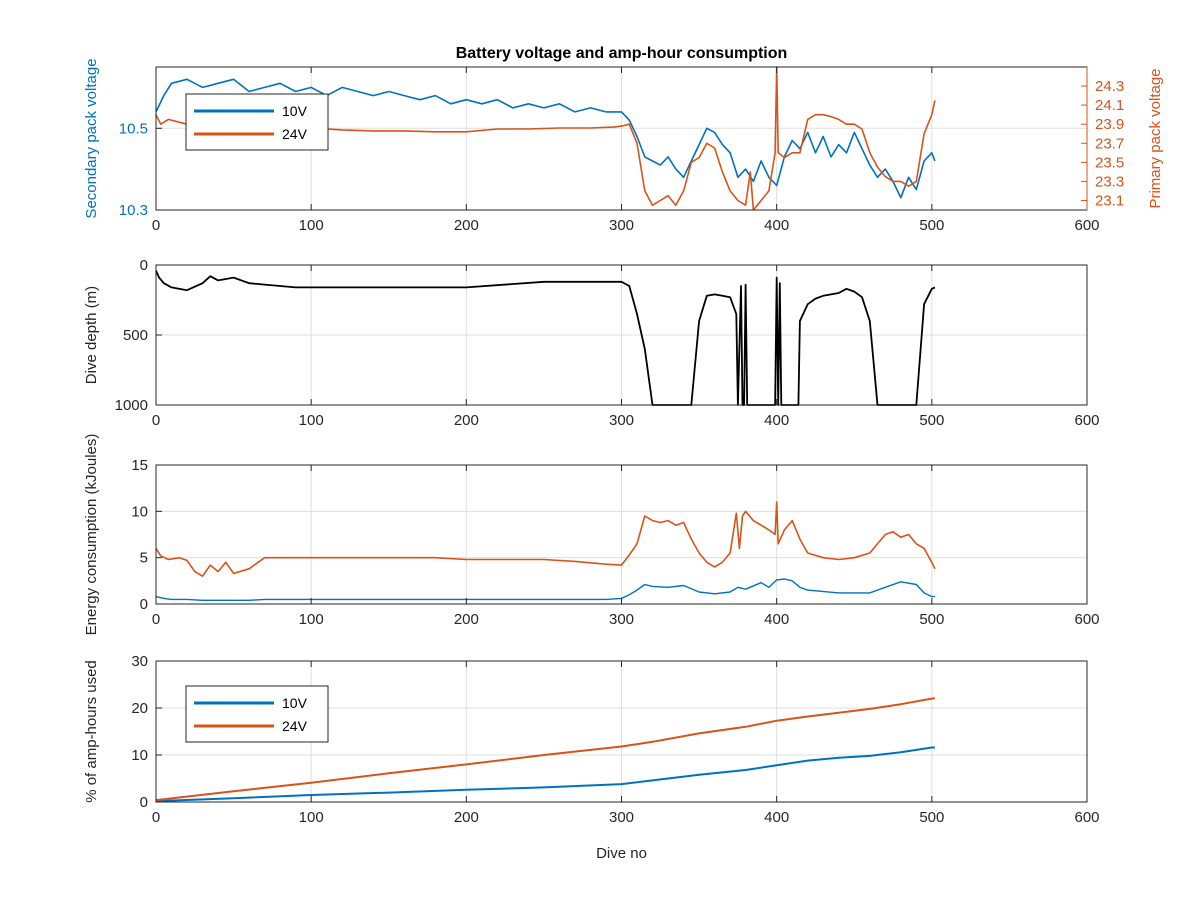 The width and height of the screenshot is (1200, 905). I want to click on y-axis-label: Energy consumption (kJoules), so click(91, 535).